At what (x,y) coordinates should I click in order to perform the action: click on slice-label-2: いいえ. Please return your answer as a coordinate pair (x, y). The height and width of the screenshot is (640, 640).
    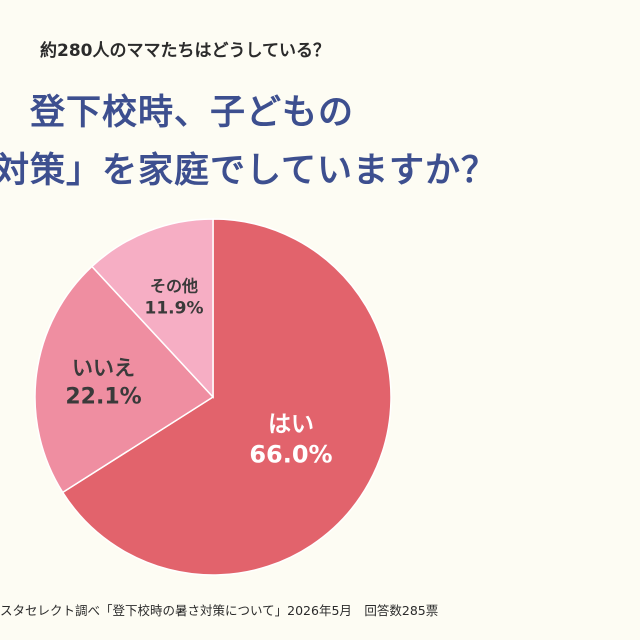
    Looking at the image, I should click on (103, 368).